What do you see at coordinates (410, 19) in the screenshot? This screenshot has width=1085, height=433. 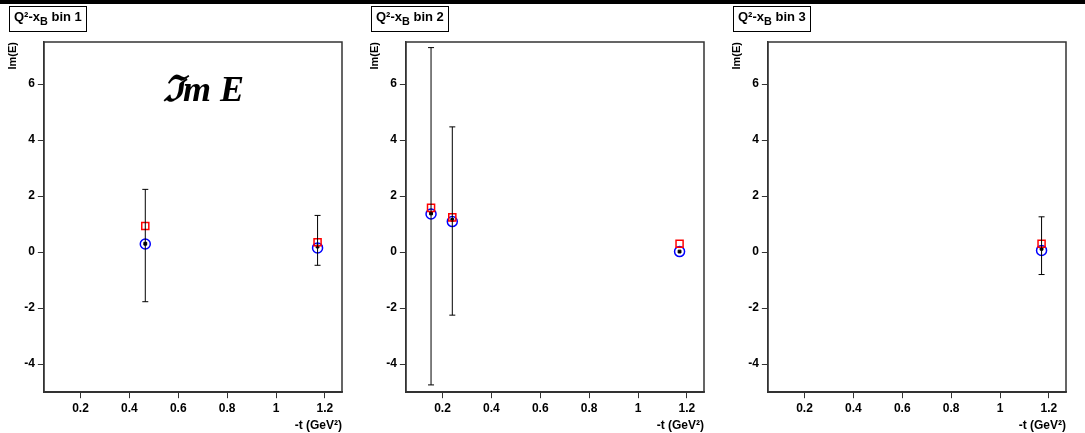 I see `chart-title: Q²-x$_{B}$ bin 2` at bounding box center [410, 19].